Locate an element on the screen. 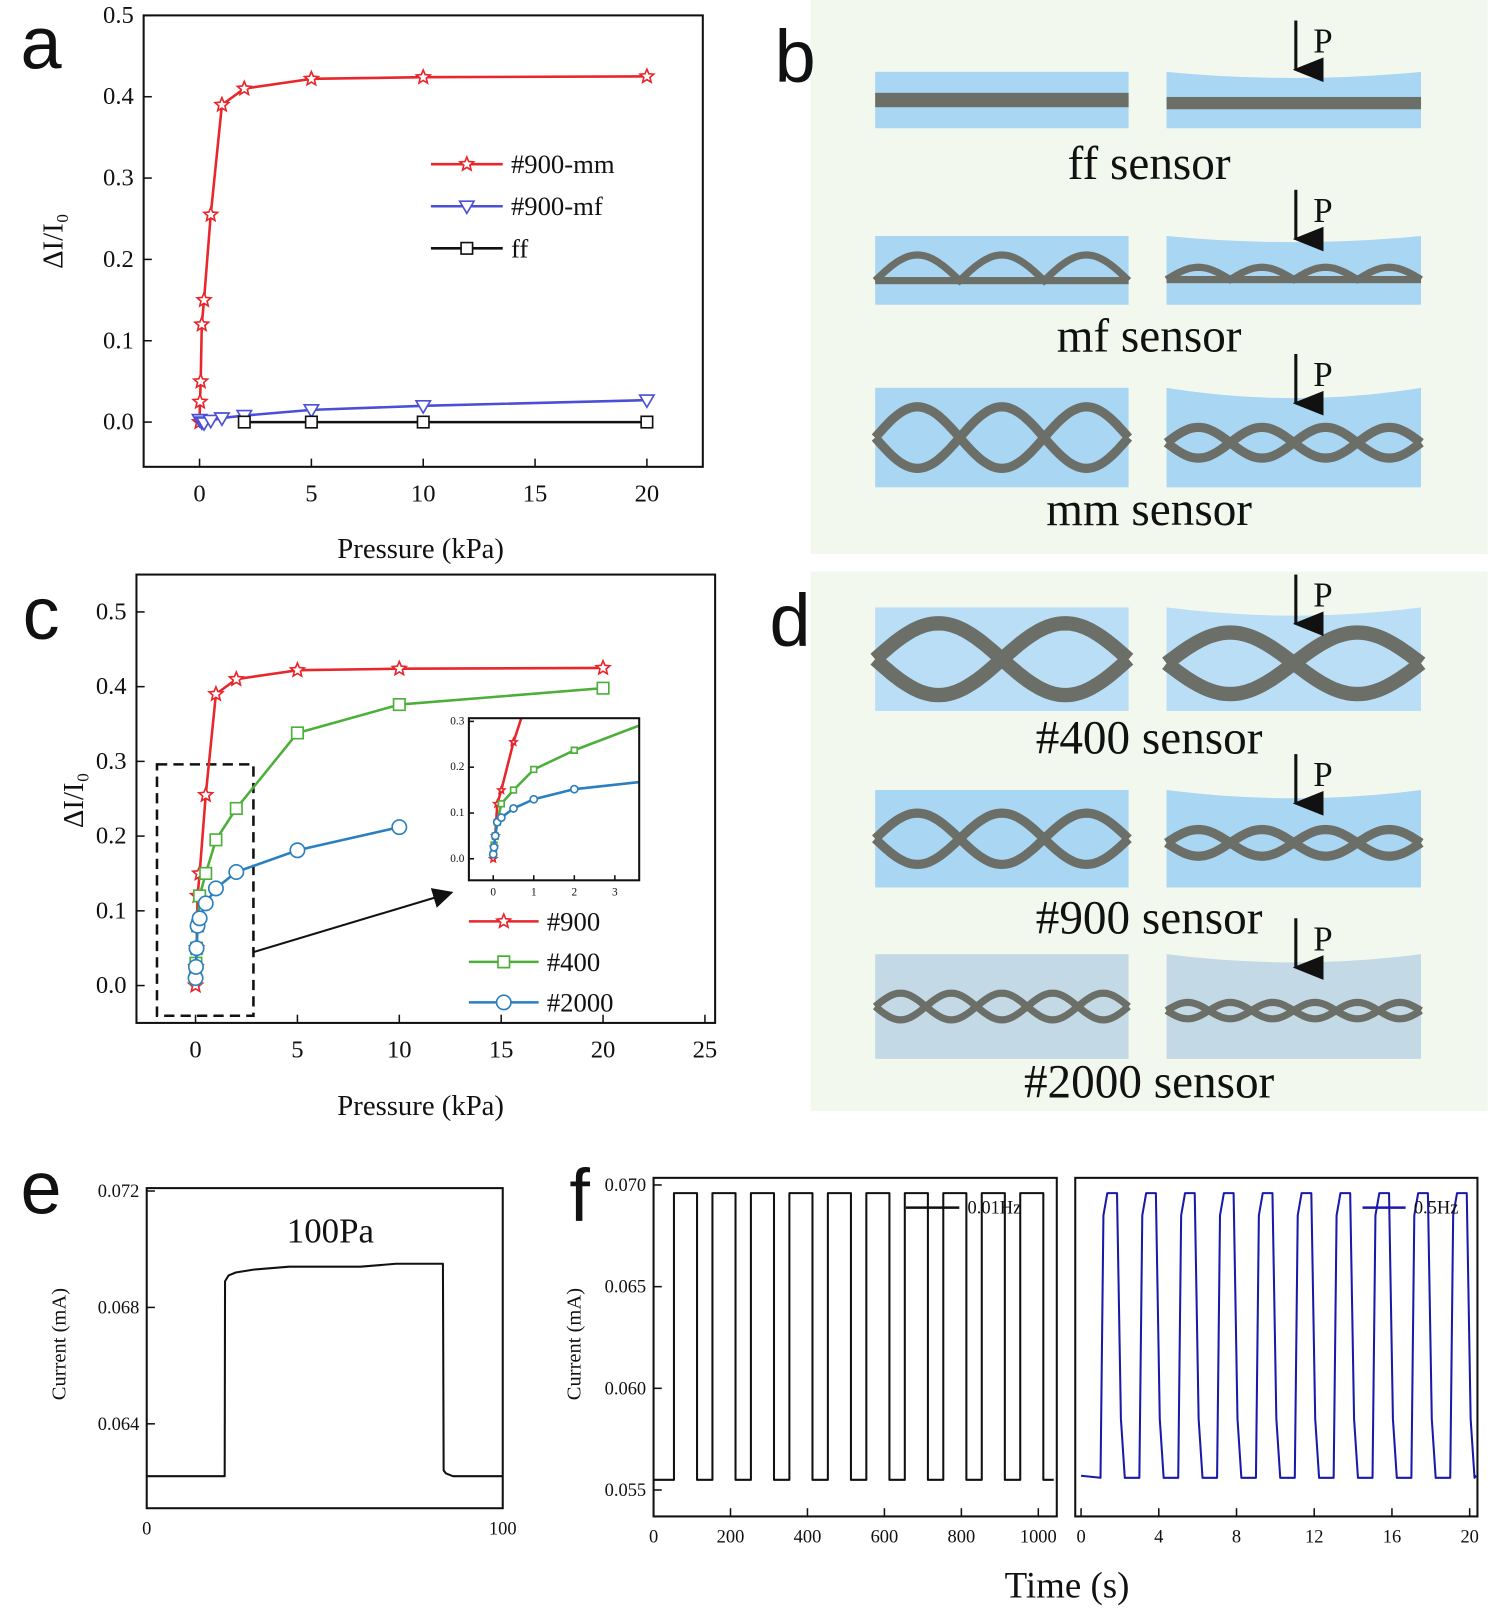 This screenshot has width=1500, height=1613. x-tick-label: 400 is located at coordinates (808, 1537).